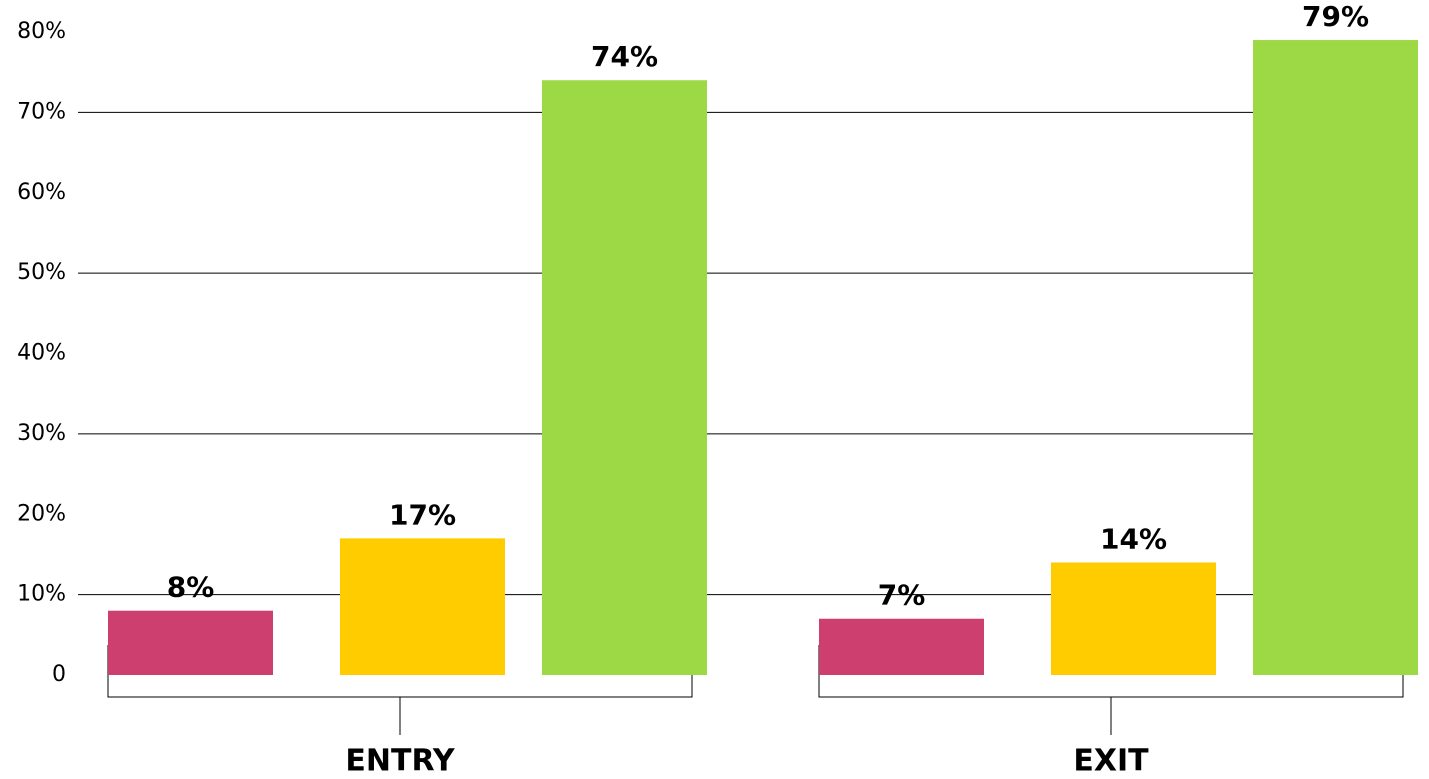  Describe the element at coordinates (41, 272) in the screenshot. I see `y-tick-label: 50%` at that location.